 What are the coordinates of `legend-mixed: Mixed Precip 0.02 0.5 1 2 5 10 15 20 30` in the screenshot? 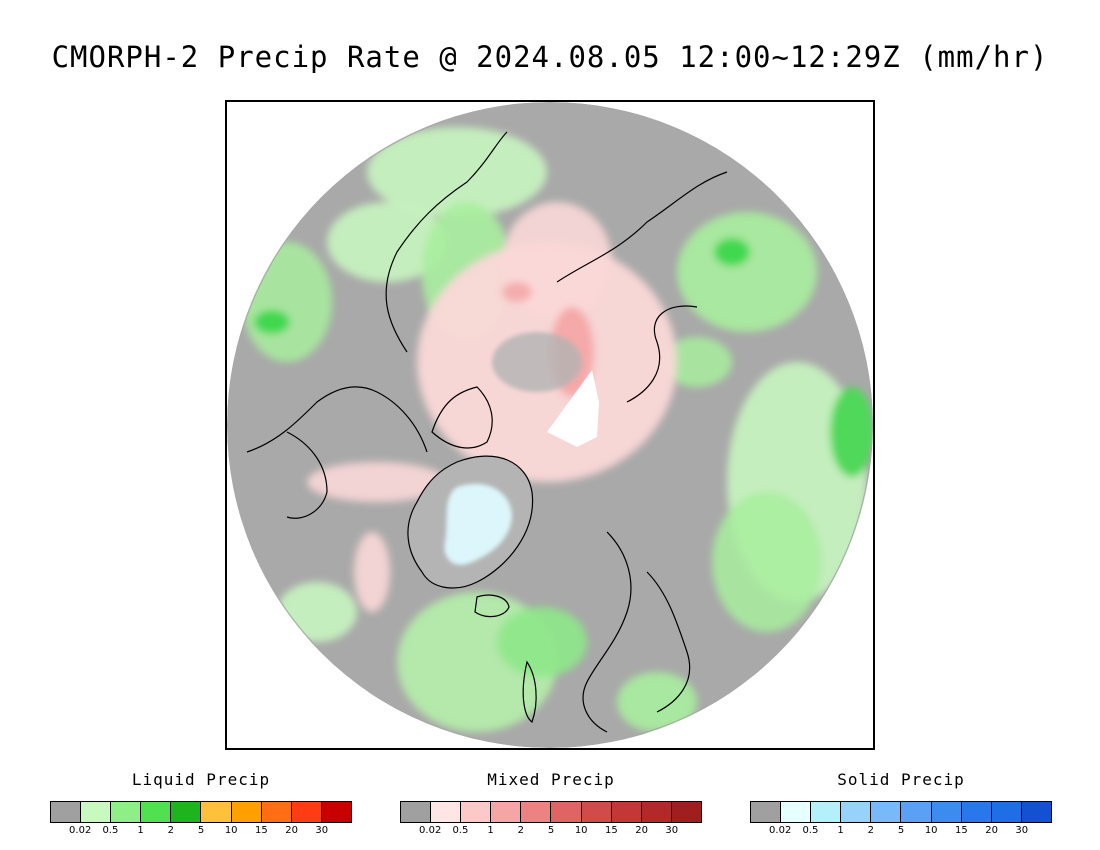 It's located at (551, 804).